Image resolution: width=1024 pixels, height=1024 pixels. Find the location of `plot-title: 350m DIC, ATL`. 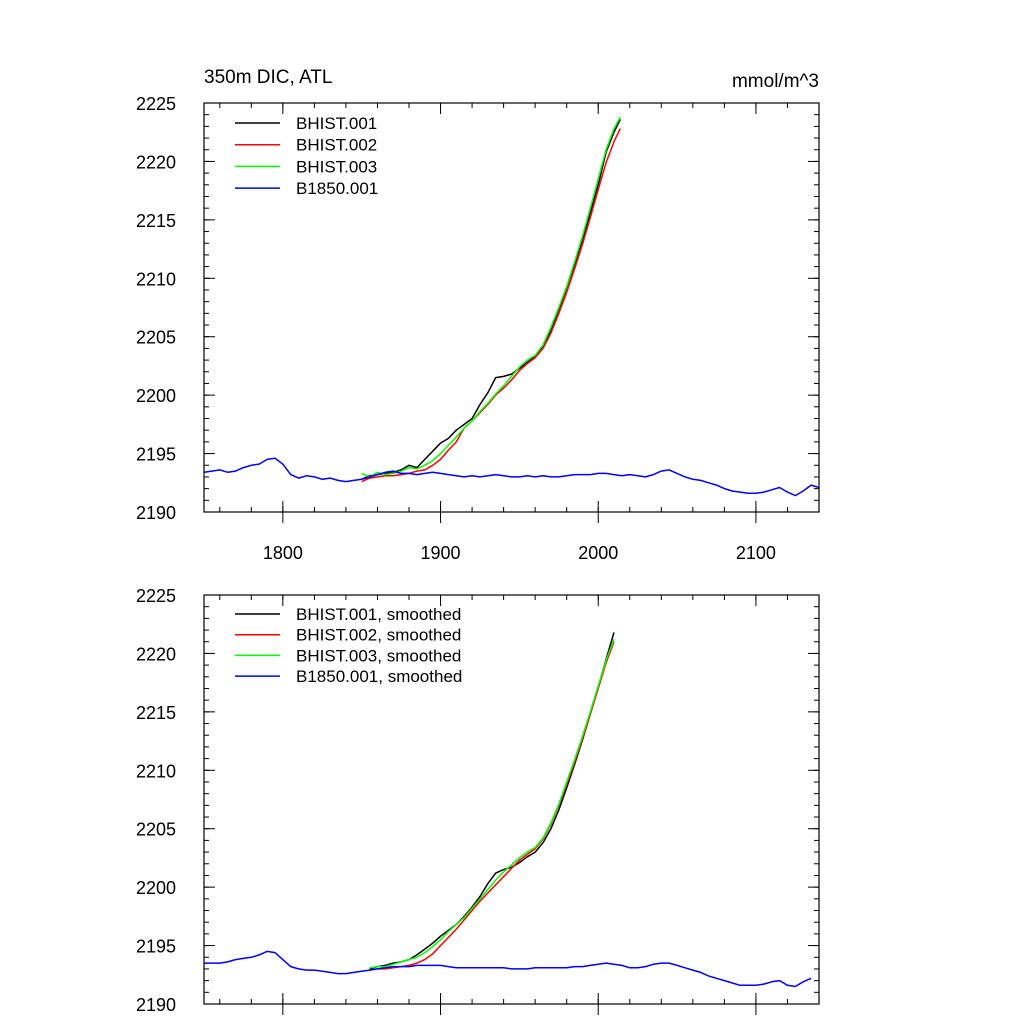

plot-title: 350m DIC, ATL is located at coordinates (268, 77).